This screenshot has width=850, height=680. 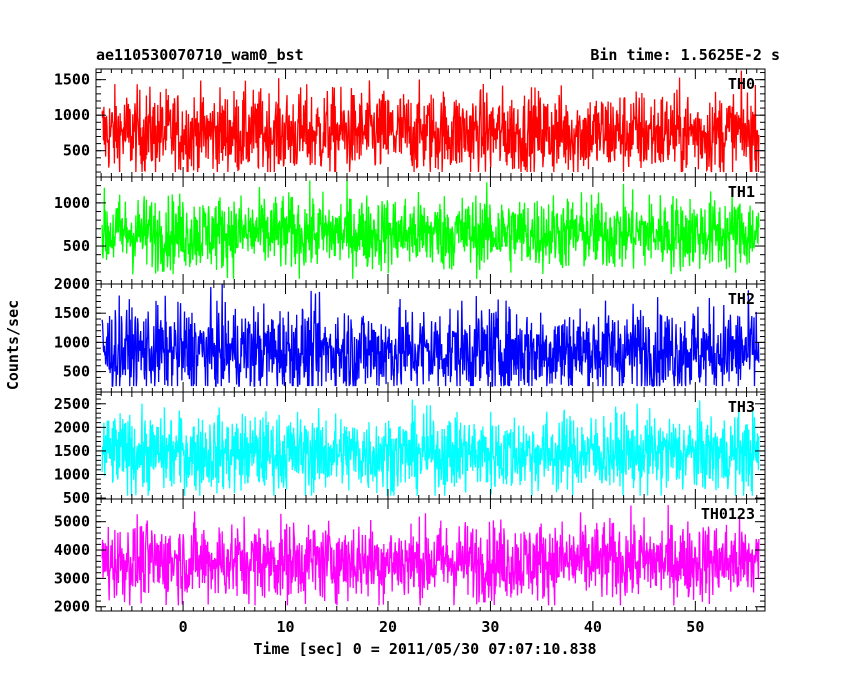 What do you see at coordinates (430, 121) in the screenshot?
I see `series-line-th0` at bounding box center [430, 121].